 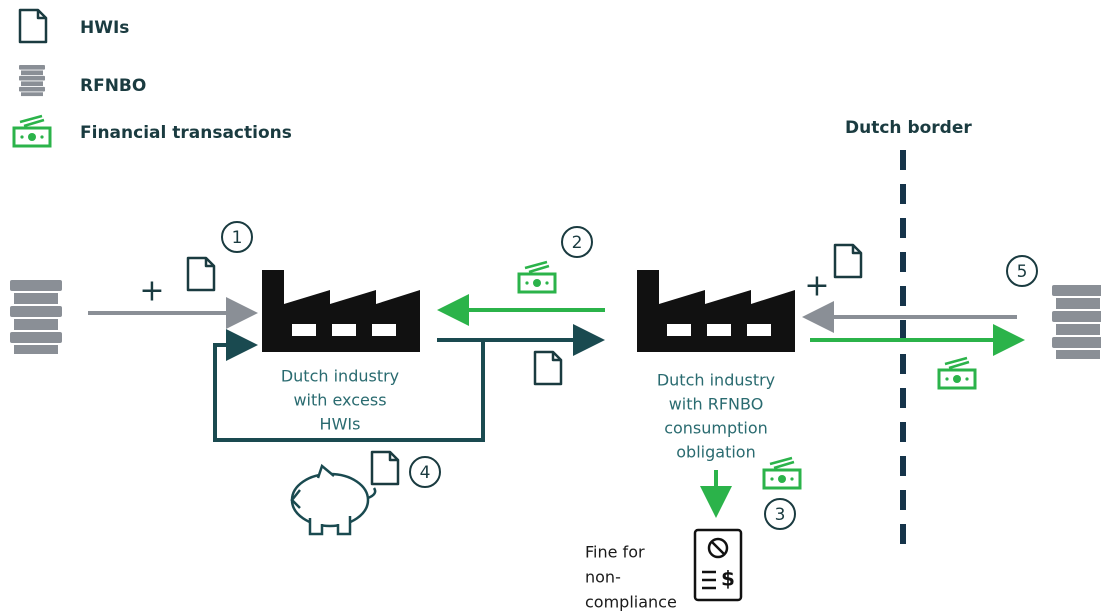 I want to click on node-label: consumption, so click(x=716, y=428).